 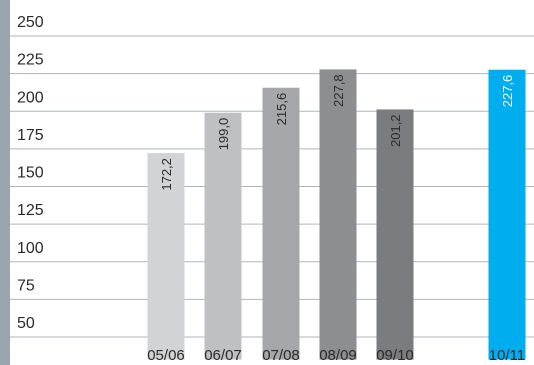 What do you see at coordinates (395, 355) in the screenshot?
I see `x-category-label: 09/10` at bounding box center [395, 355].